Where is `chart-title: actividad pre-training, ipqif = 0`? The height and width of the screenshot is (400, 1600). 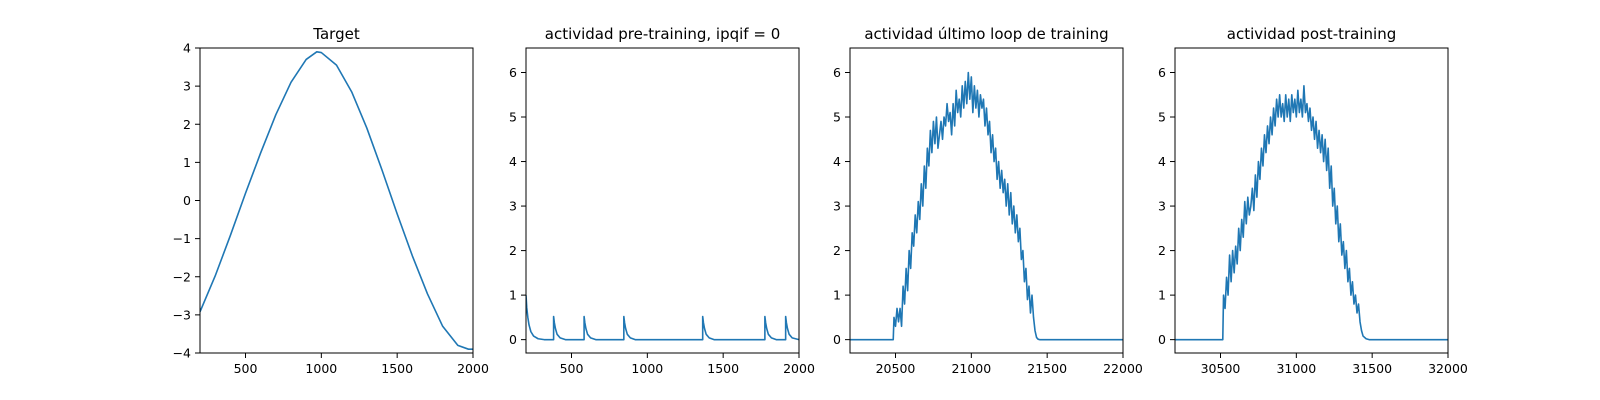
chart-title: actividad pre-training, ipqif = 0 is located at coordinates (663, 34).